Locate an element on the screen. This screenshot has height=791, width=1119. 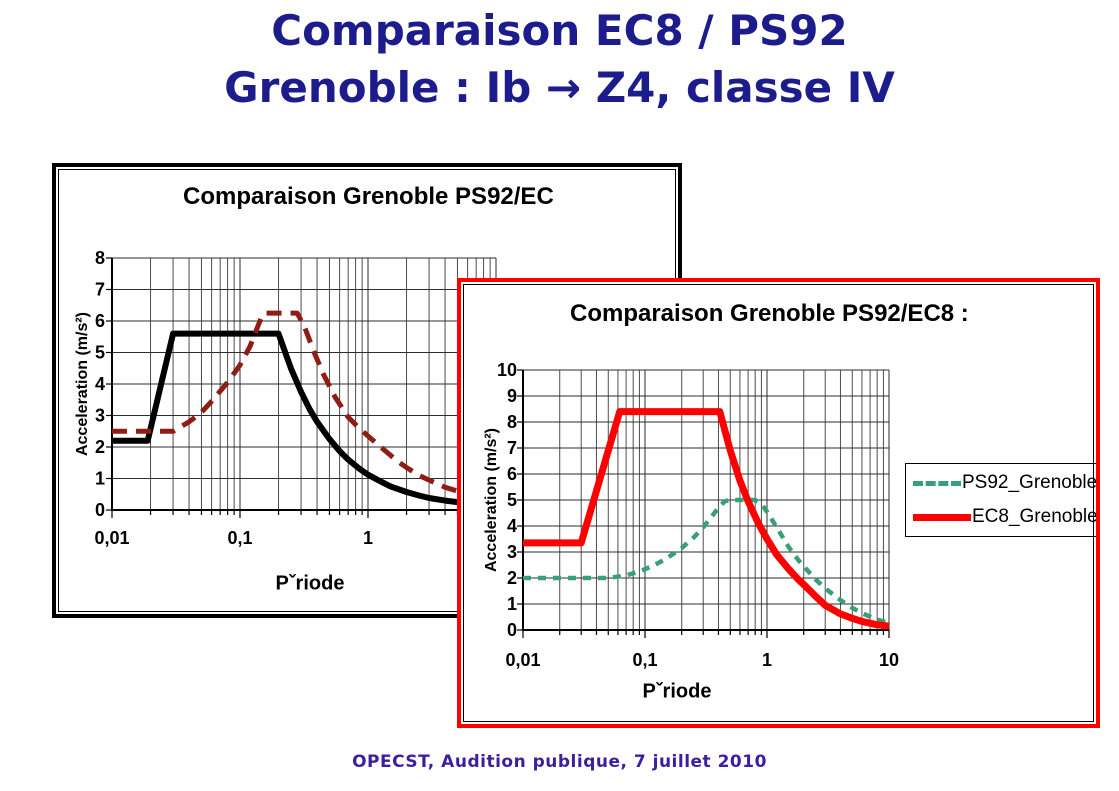
legend-line-sample-solid-red is located at coordinates (942, 517).